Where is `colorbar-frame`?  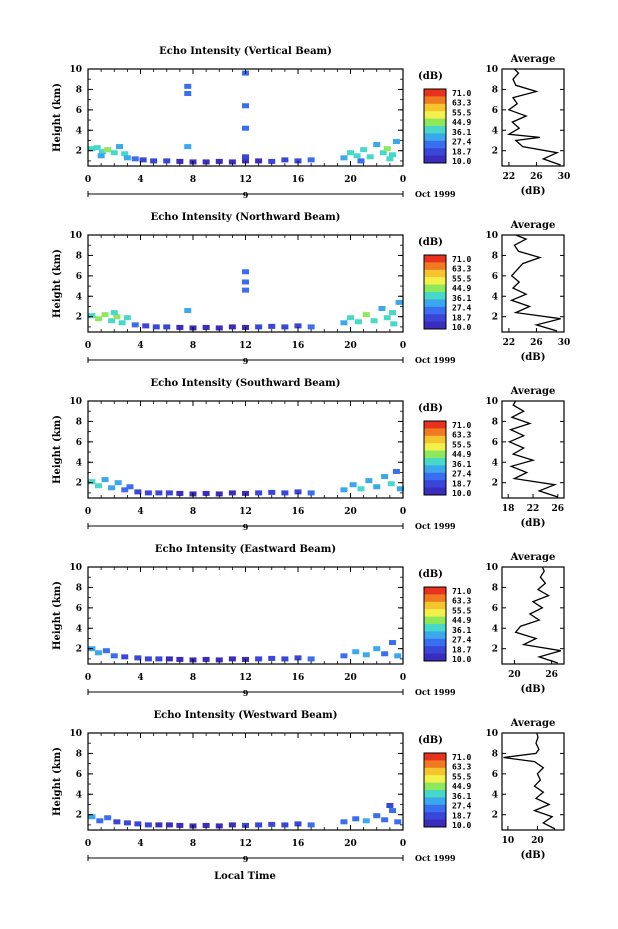
colorbar-frame is located at coordinates (435, 790).